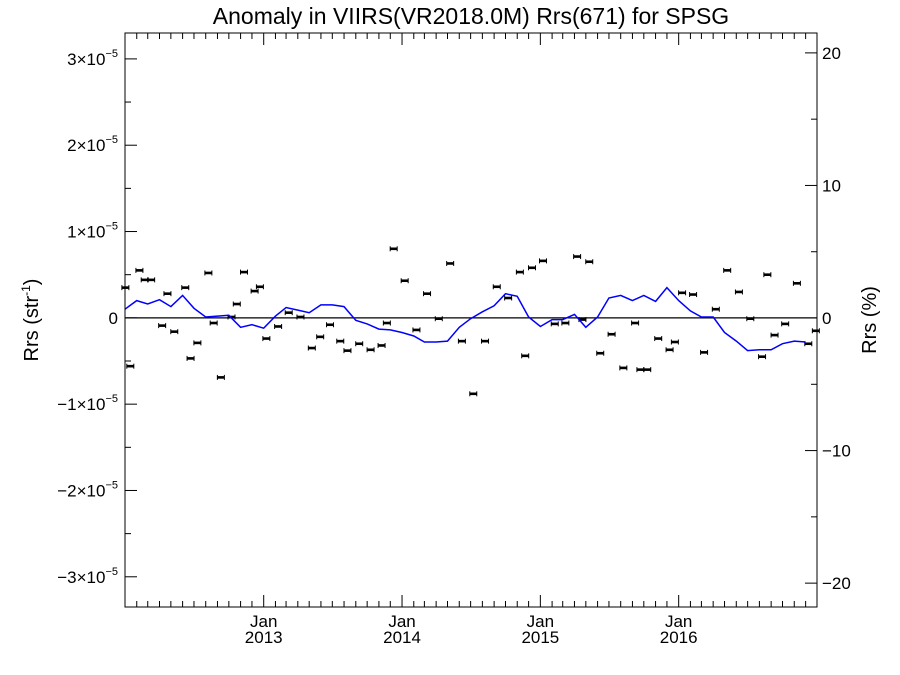  Describe the element at coordinates (86, 59) in the screenshot. I see `y-left-tick-mantissa: 3×10` at that location.